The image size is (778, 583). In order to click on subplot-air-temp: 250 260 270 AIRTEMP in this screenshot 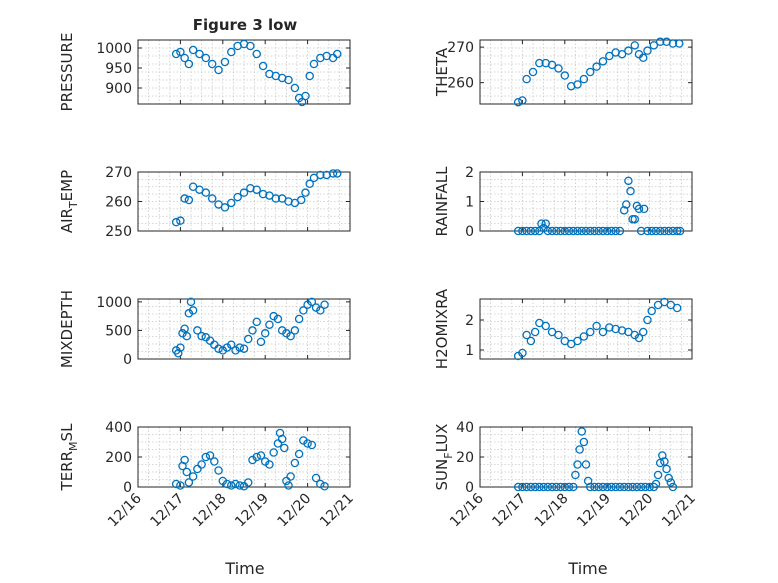, I will do `click(204, 202)`.